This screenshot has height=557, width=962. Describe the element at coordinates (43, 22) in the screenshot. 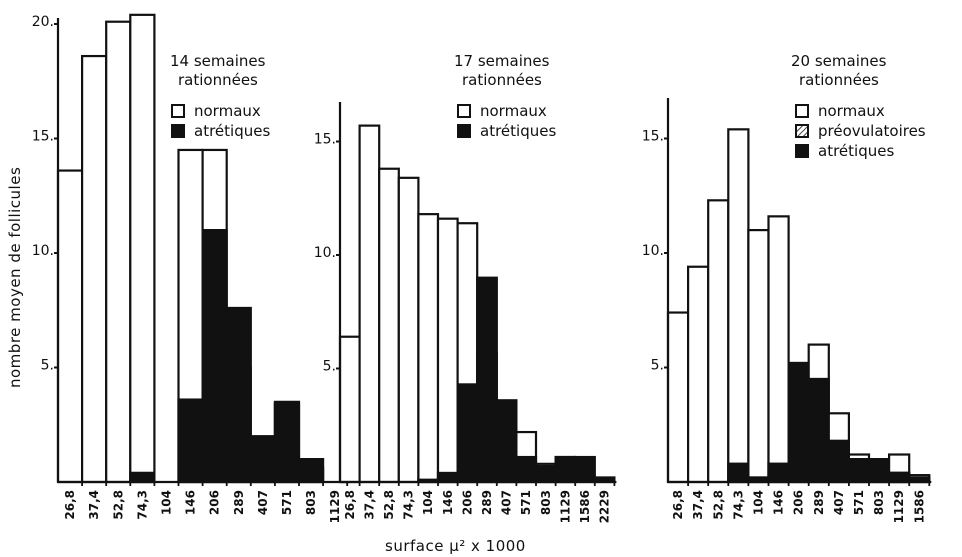

I see `y-tick-label: 20.` at that location.